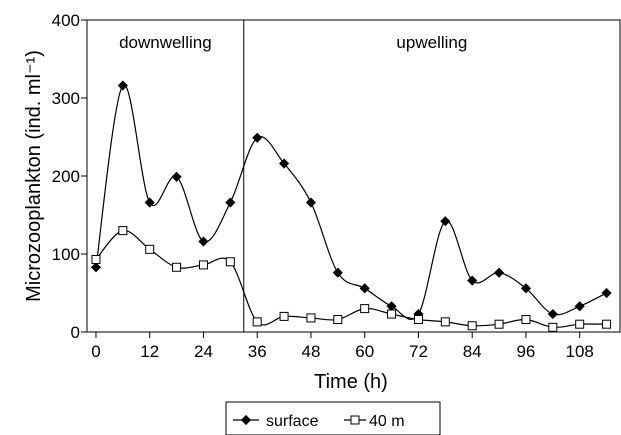 This screenshot has height=435, width=621. Describe the element at coordinates (246, 420) in the screenshot. I see `legend-marker-surface` at that location.